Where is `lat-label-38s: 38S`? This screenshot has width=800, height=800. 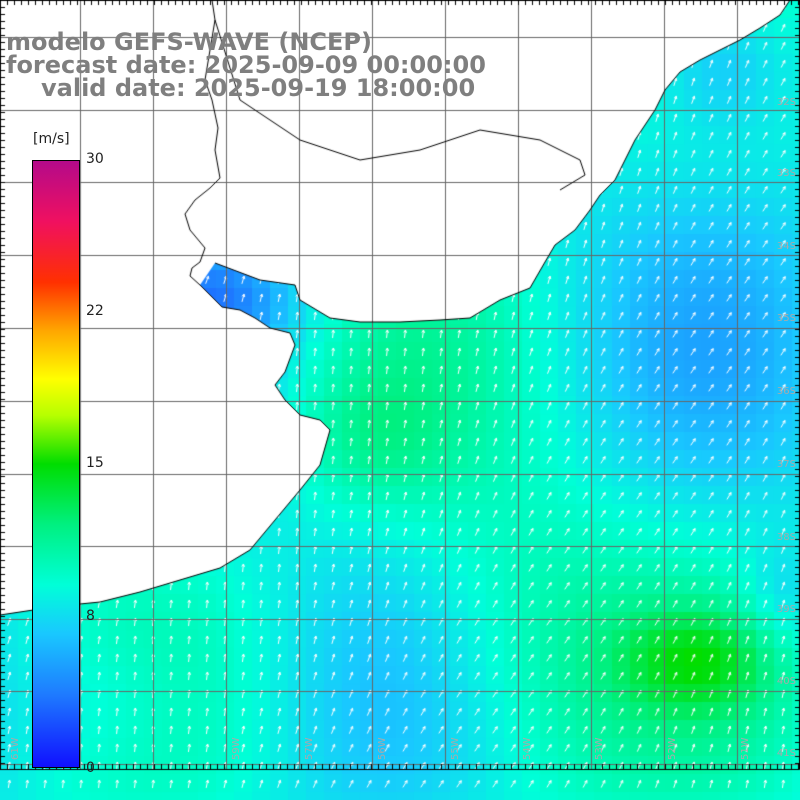 lat-label-38s: 38S is located at coordinates (786, 537).